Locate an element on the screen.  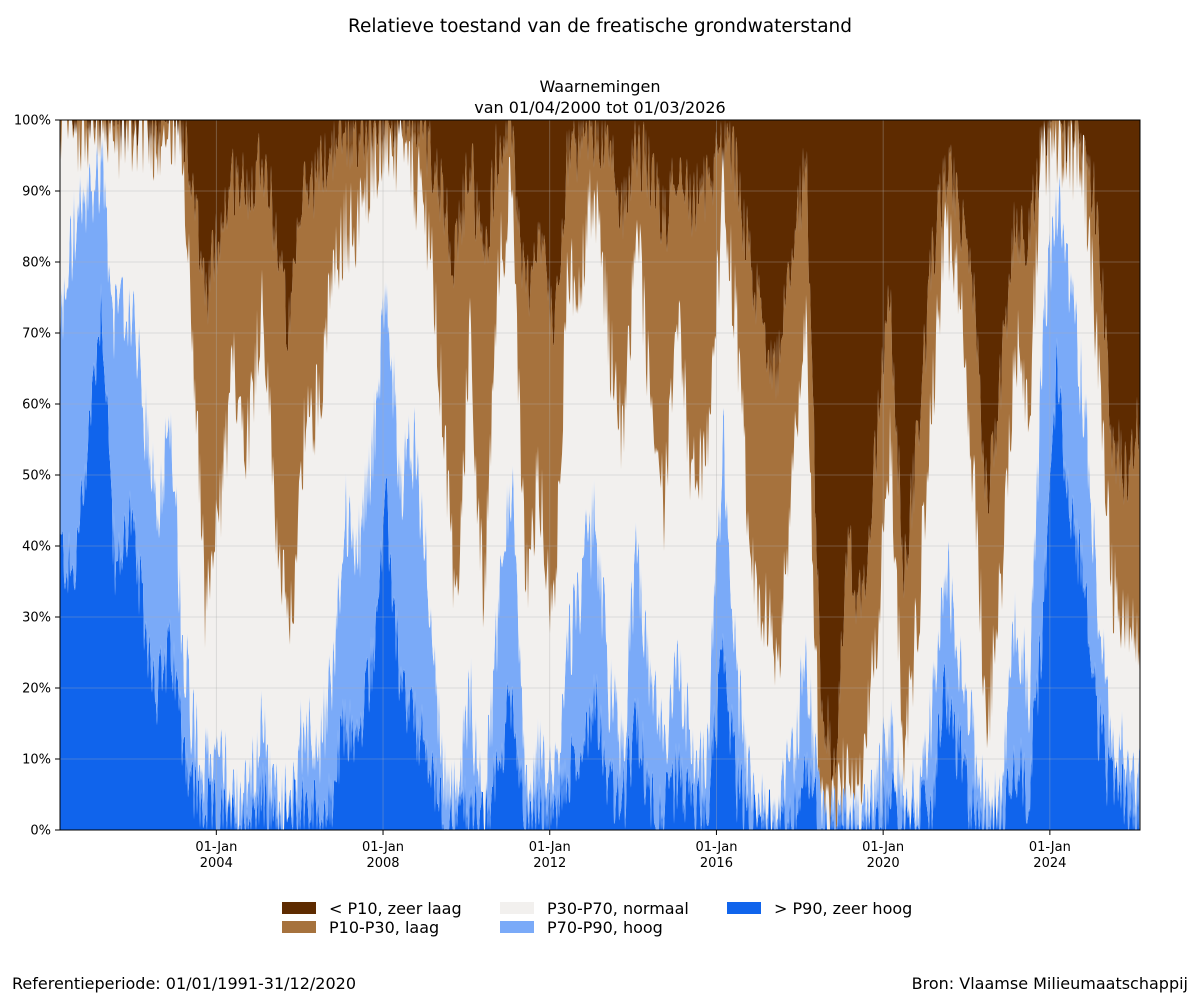
y-tick-label: 10% is located at coordinates (36, 760).